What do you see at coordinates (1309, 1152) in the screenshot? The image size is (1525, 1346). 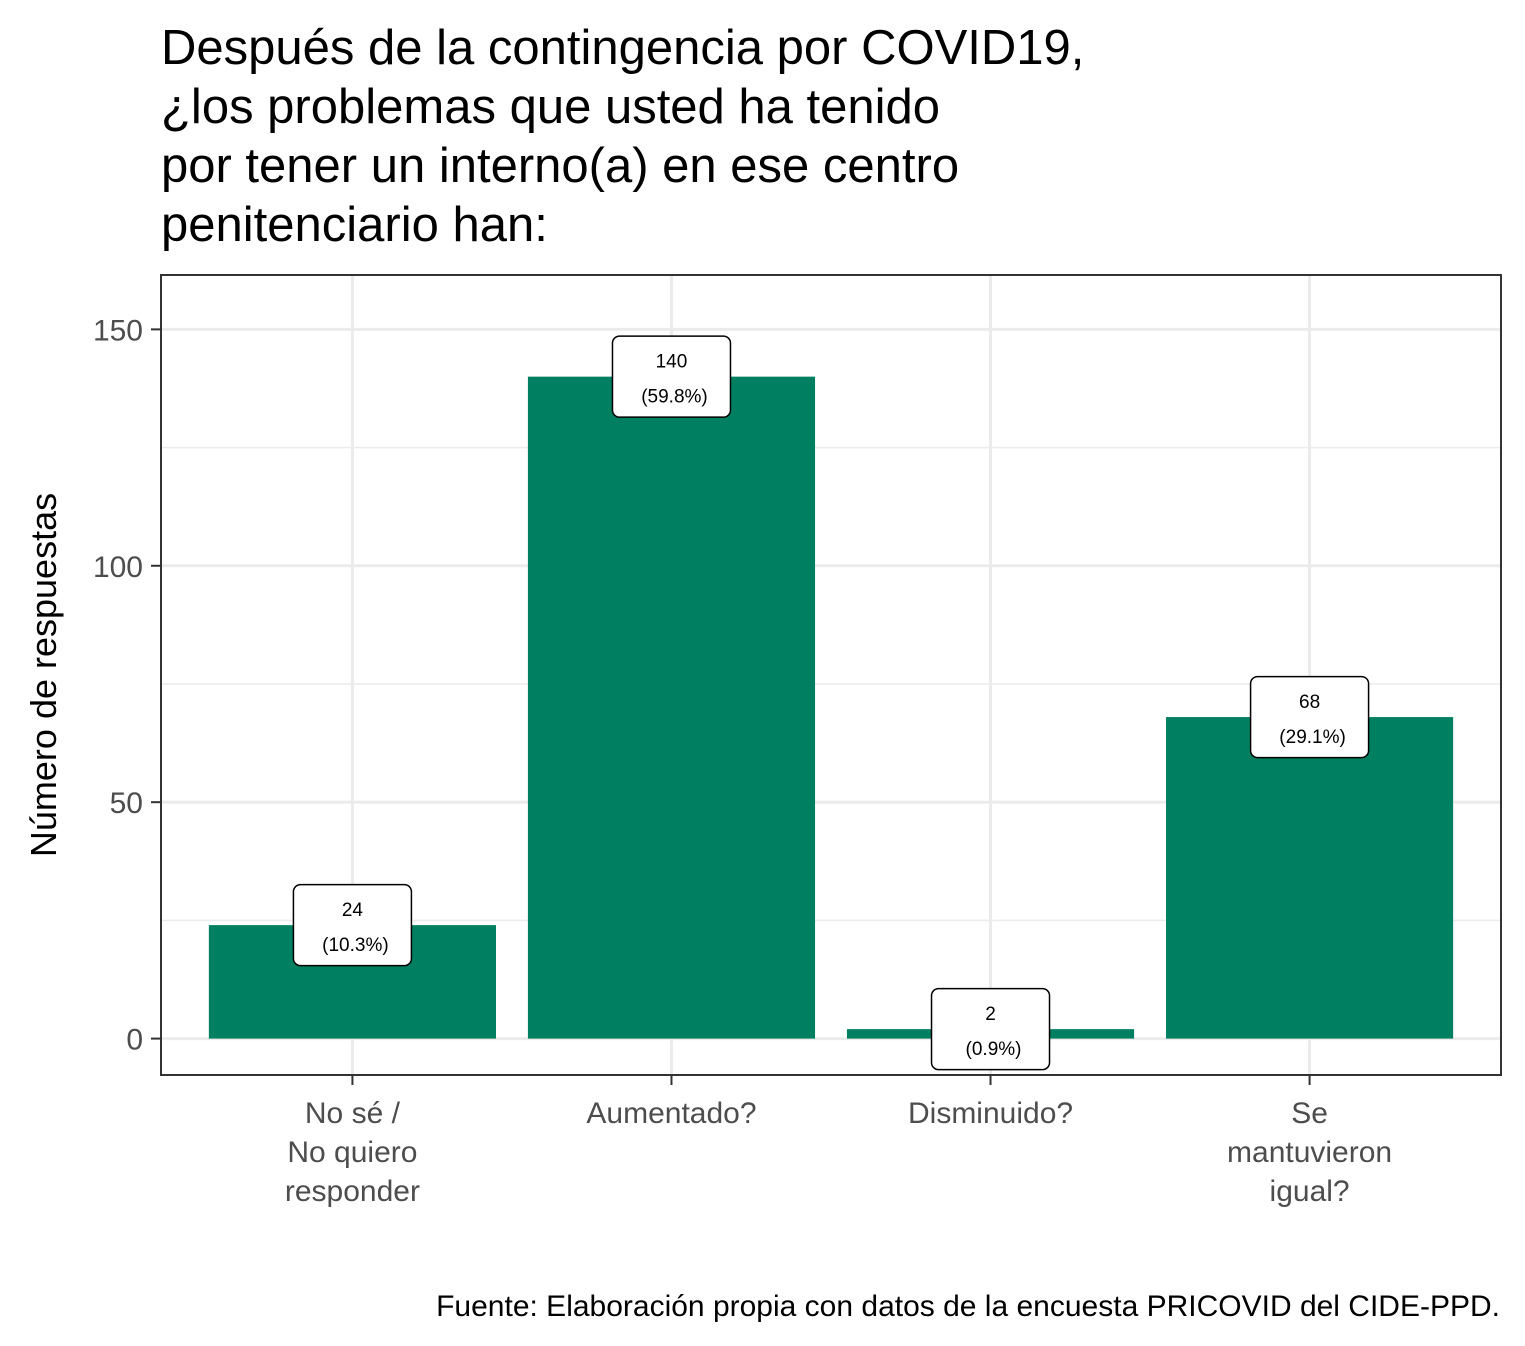 I see `x-tick-label: mantuvieron` at bounding box center [1309, 1152].